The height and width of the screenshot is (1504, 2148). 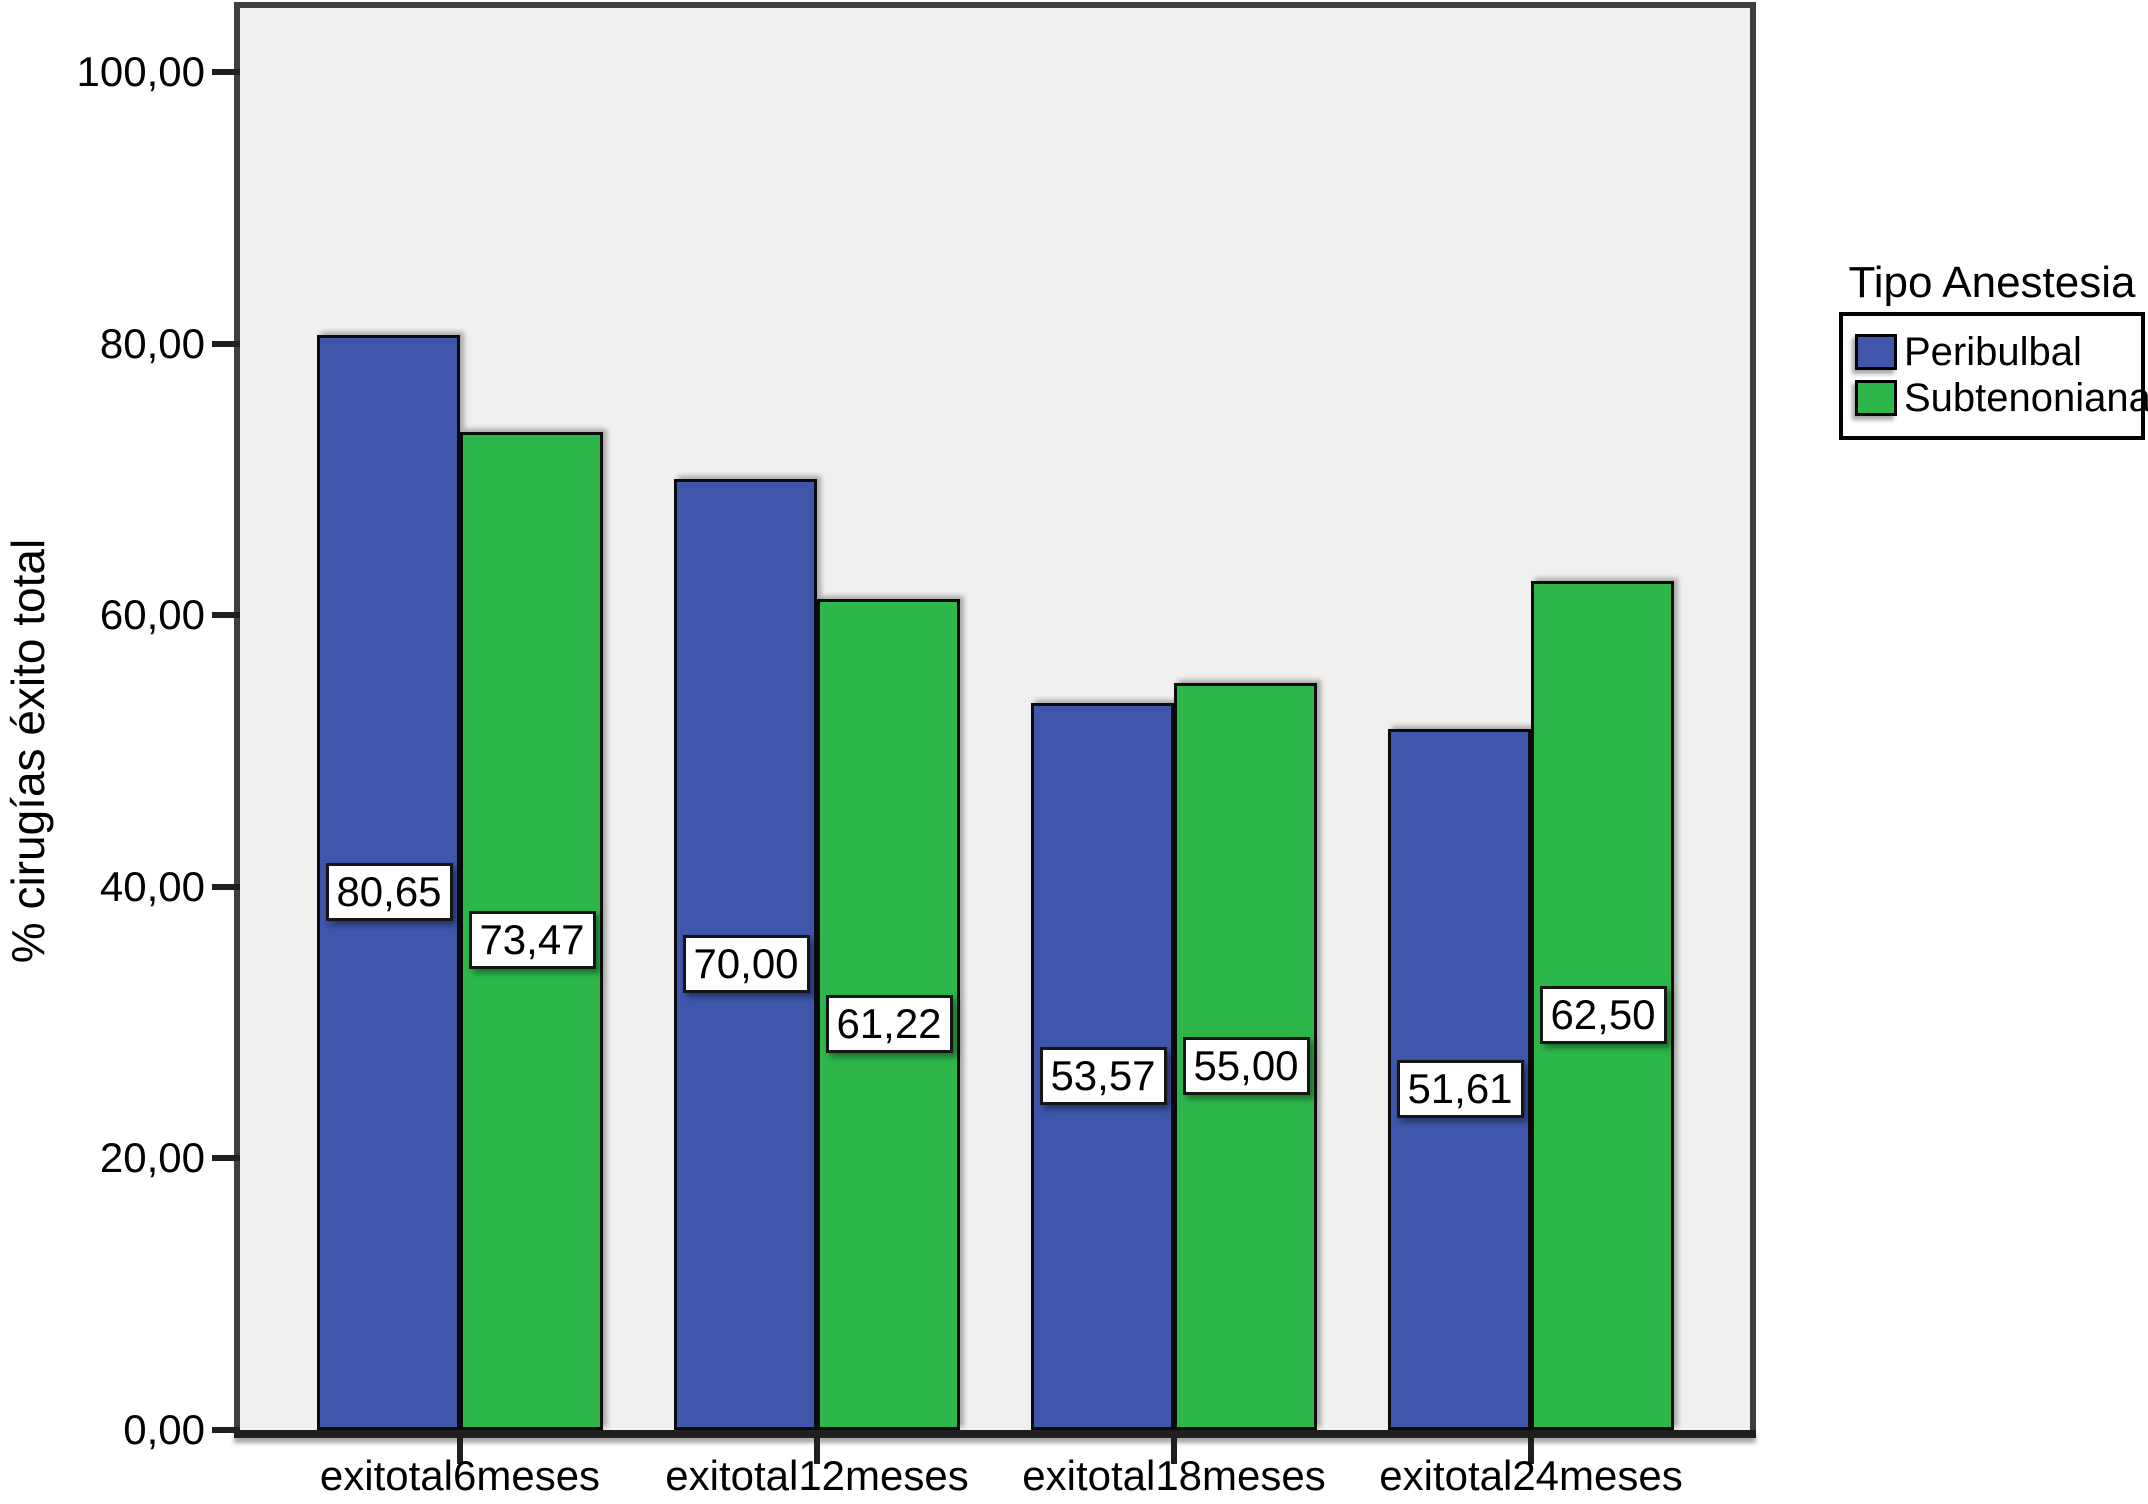 I want to click on bar-value-label: 51,61, so click(x=1460, y=1088).